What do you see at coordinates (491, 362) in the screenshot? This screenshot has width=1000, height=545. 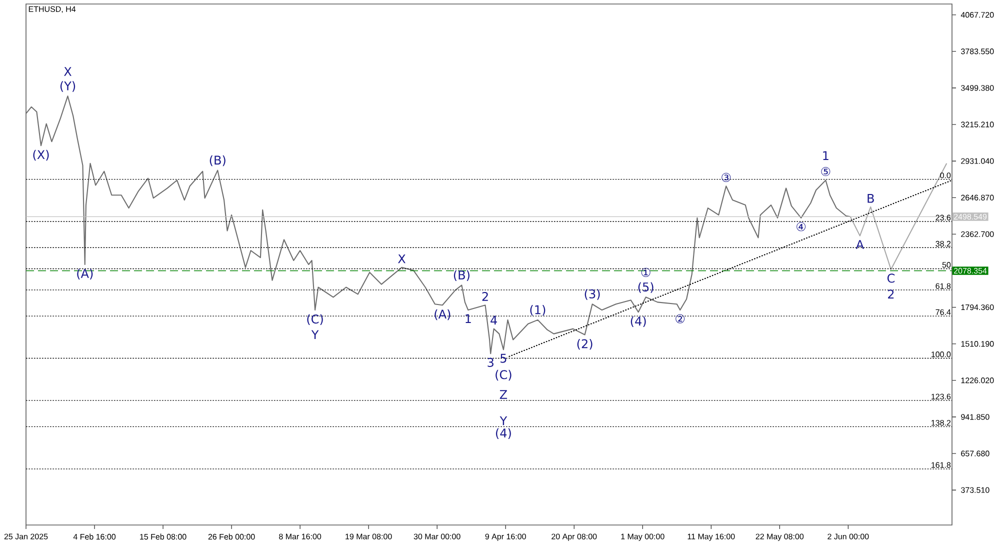 I see `annotation: 3` at bounding box center [491, 362].